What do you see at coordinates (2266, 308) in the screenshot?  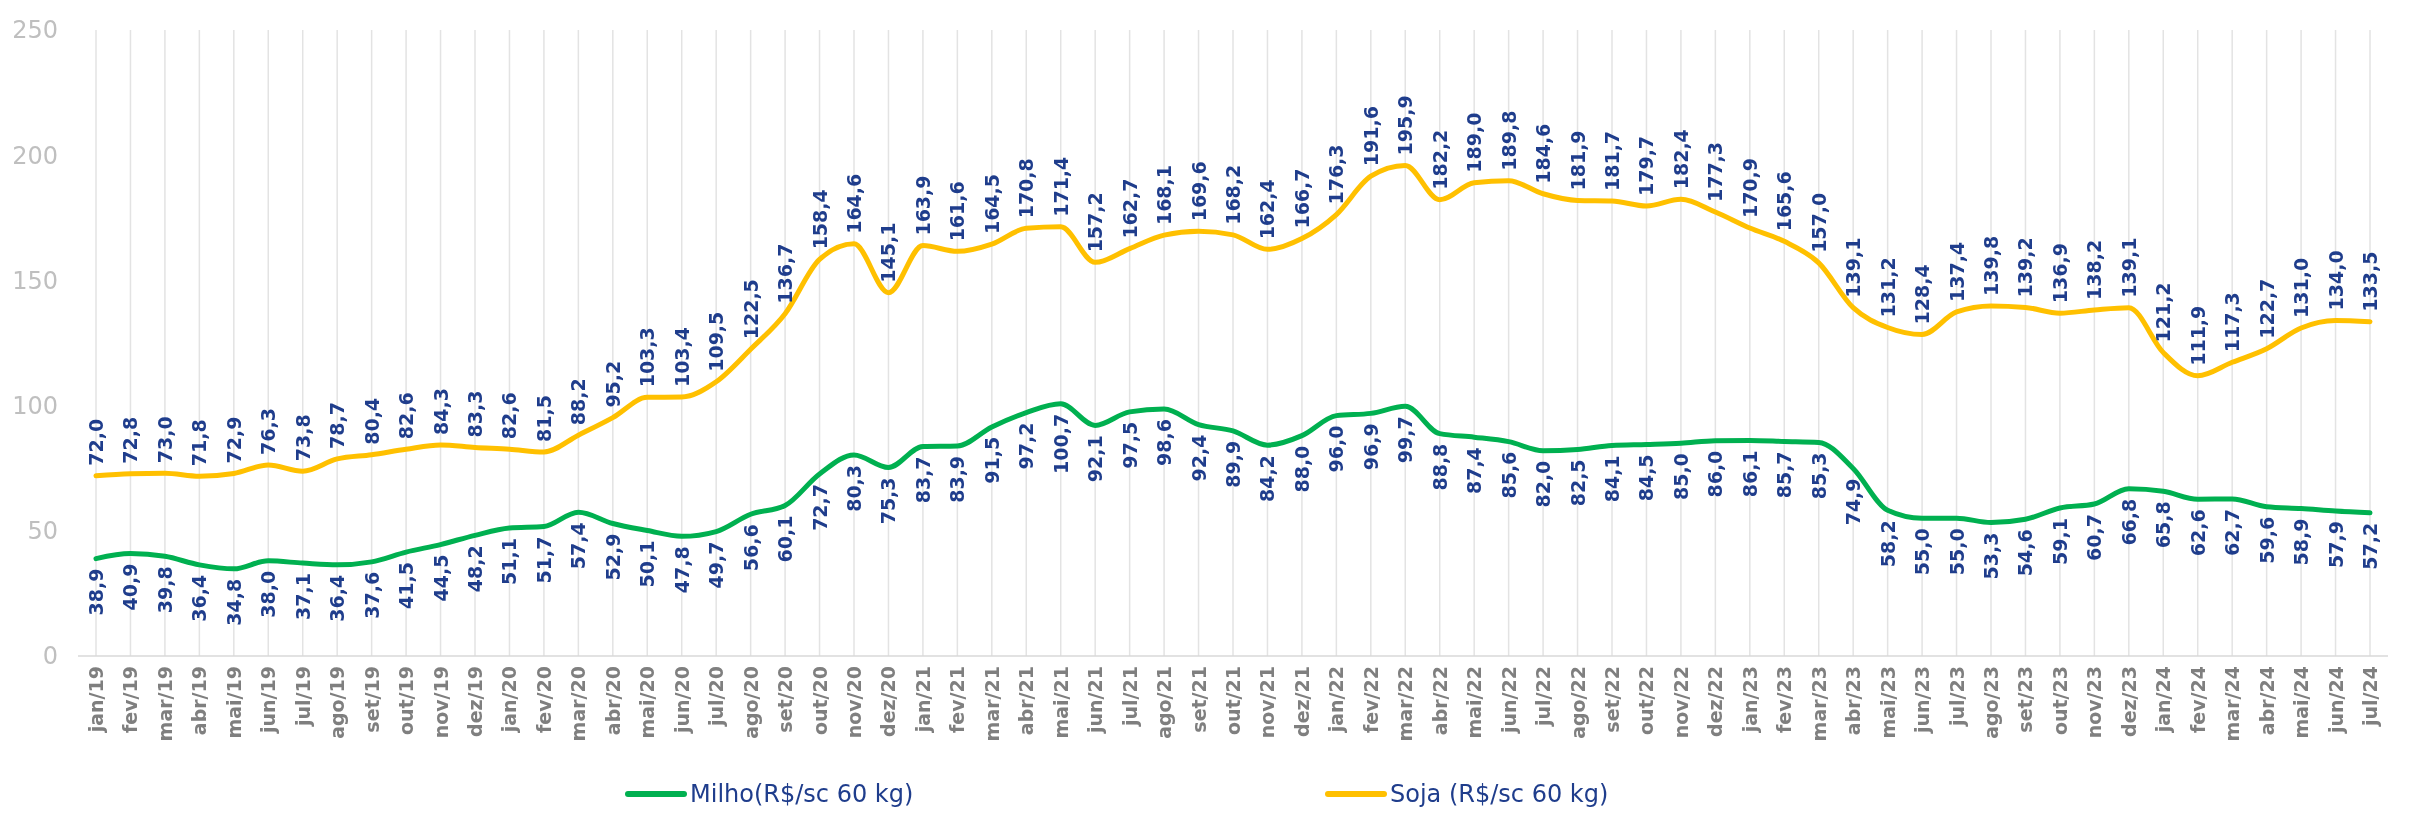 I see `data-label: 122,7` at bounding box center [2266, 308].